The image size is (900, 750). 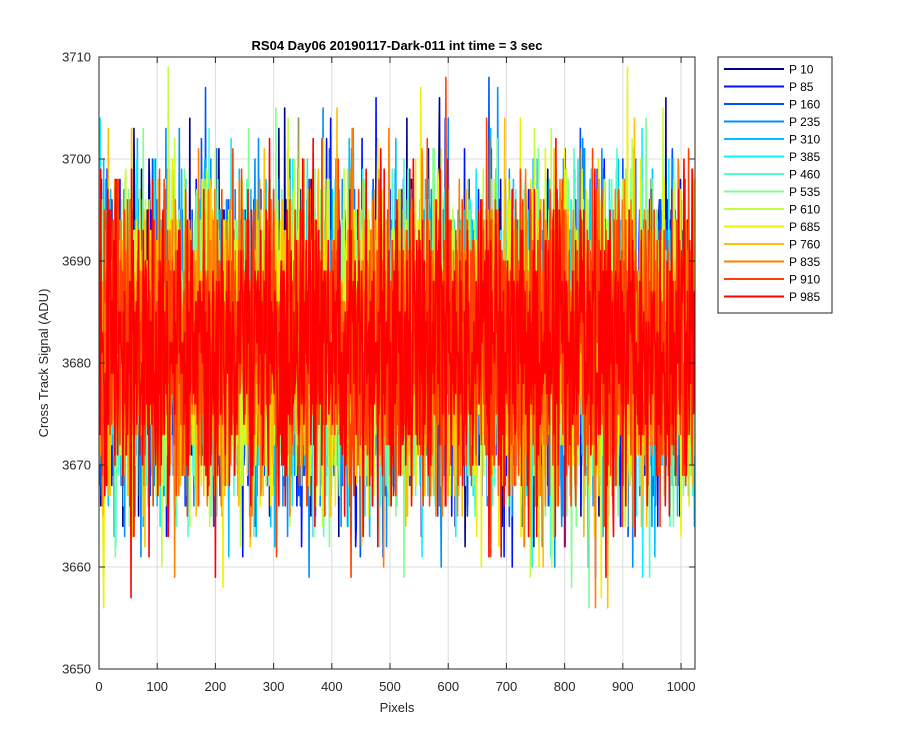 I want to click on legend-label: P 310, so click(x=804, y=140).